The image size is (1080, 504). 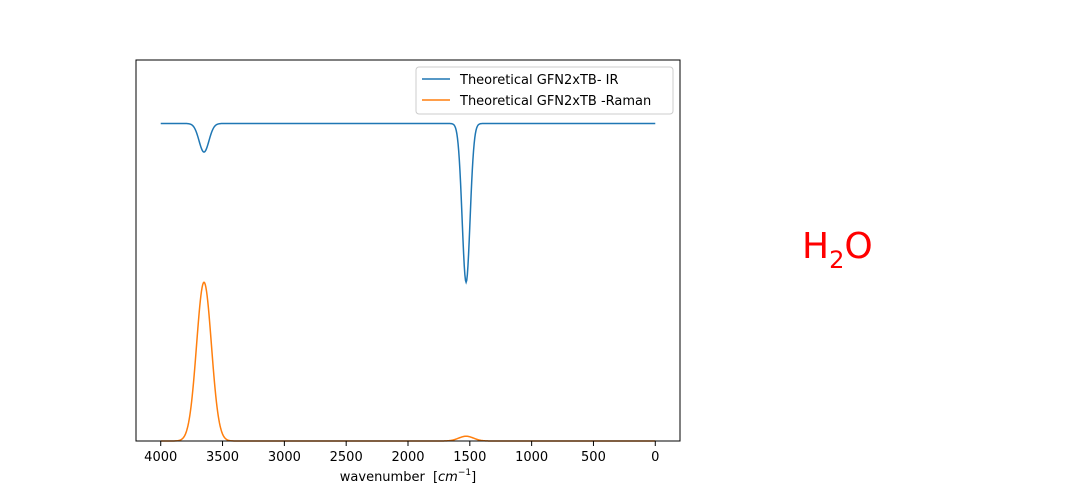 What do you see at coordinates (408, 203) in the screenshot?
I see `ir-spectrum-line` at bounding box center [408, 203].